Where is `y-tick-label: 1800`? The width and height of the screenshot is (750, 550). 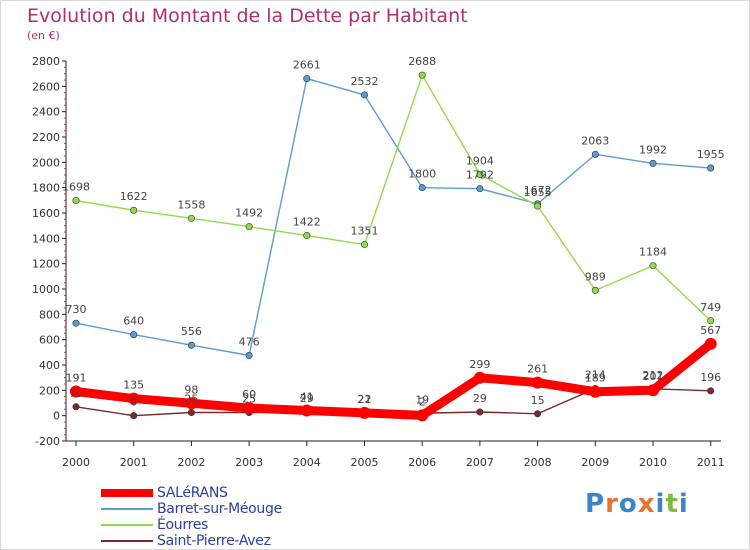 y-tick-label: 1800 is located at coordinates (46, 188).